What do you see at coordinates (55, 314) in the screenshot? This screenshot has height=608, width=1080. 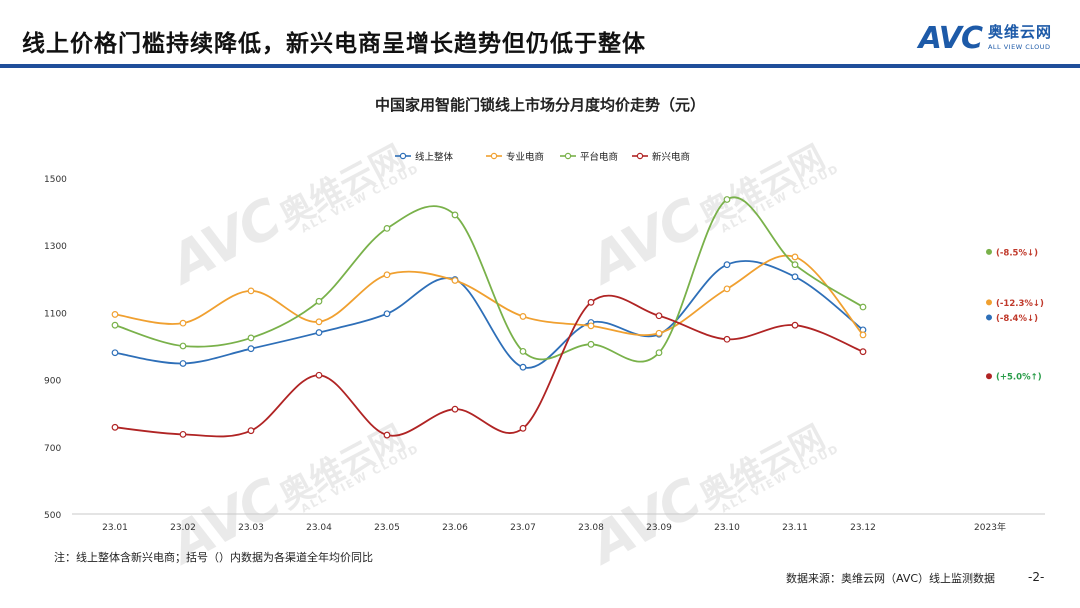 I see `y-tick-label: 1100` at bounding box center [55, 314].